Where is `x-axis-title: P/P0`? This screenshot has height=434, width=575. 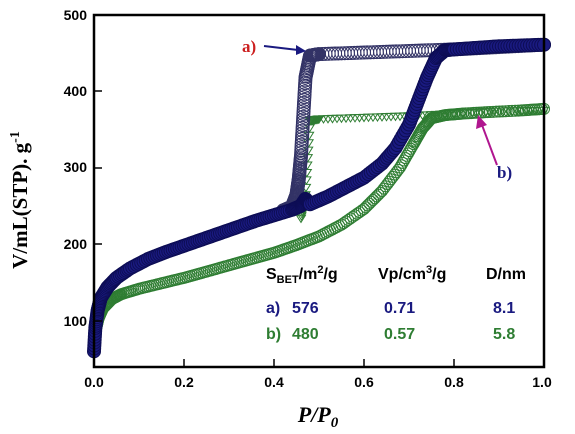
x-axis-title: P/P0 is located at coordinates (318, 416).